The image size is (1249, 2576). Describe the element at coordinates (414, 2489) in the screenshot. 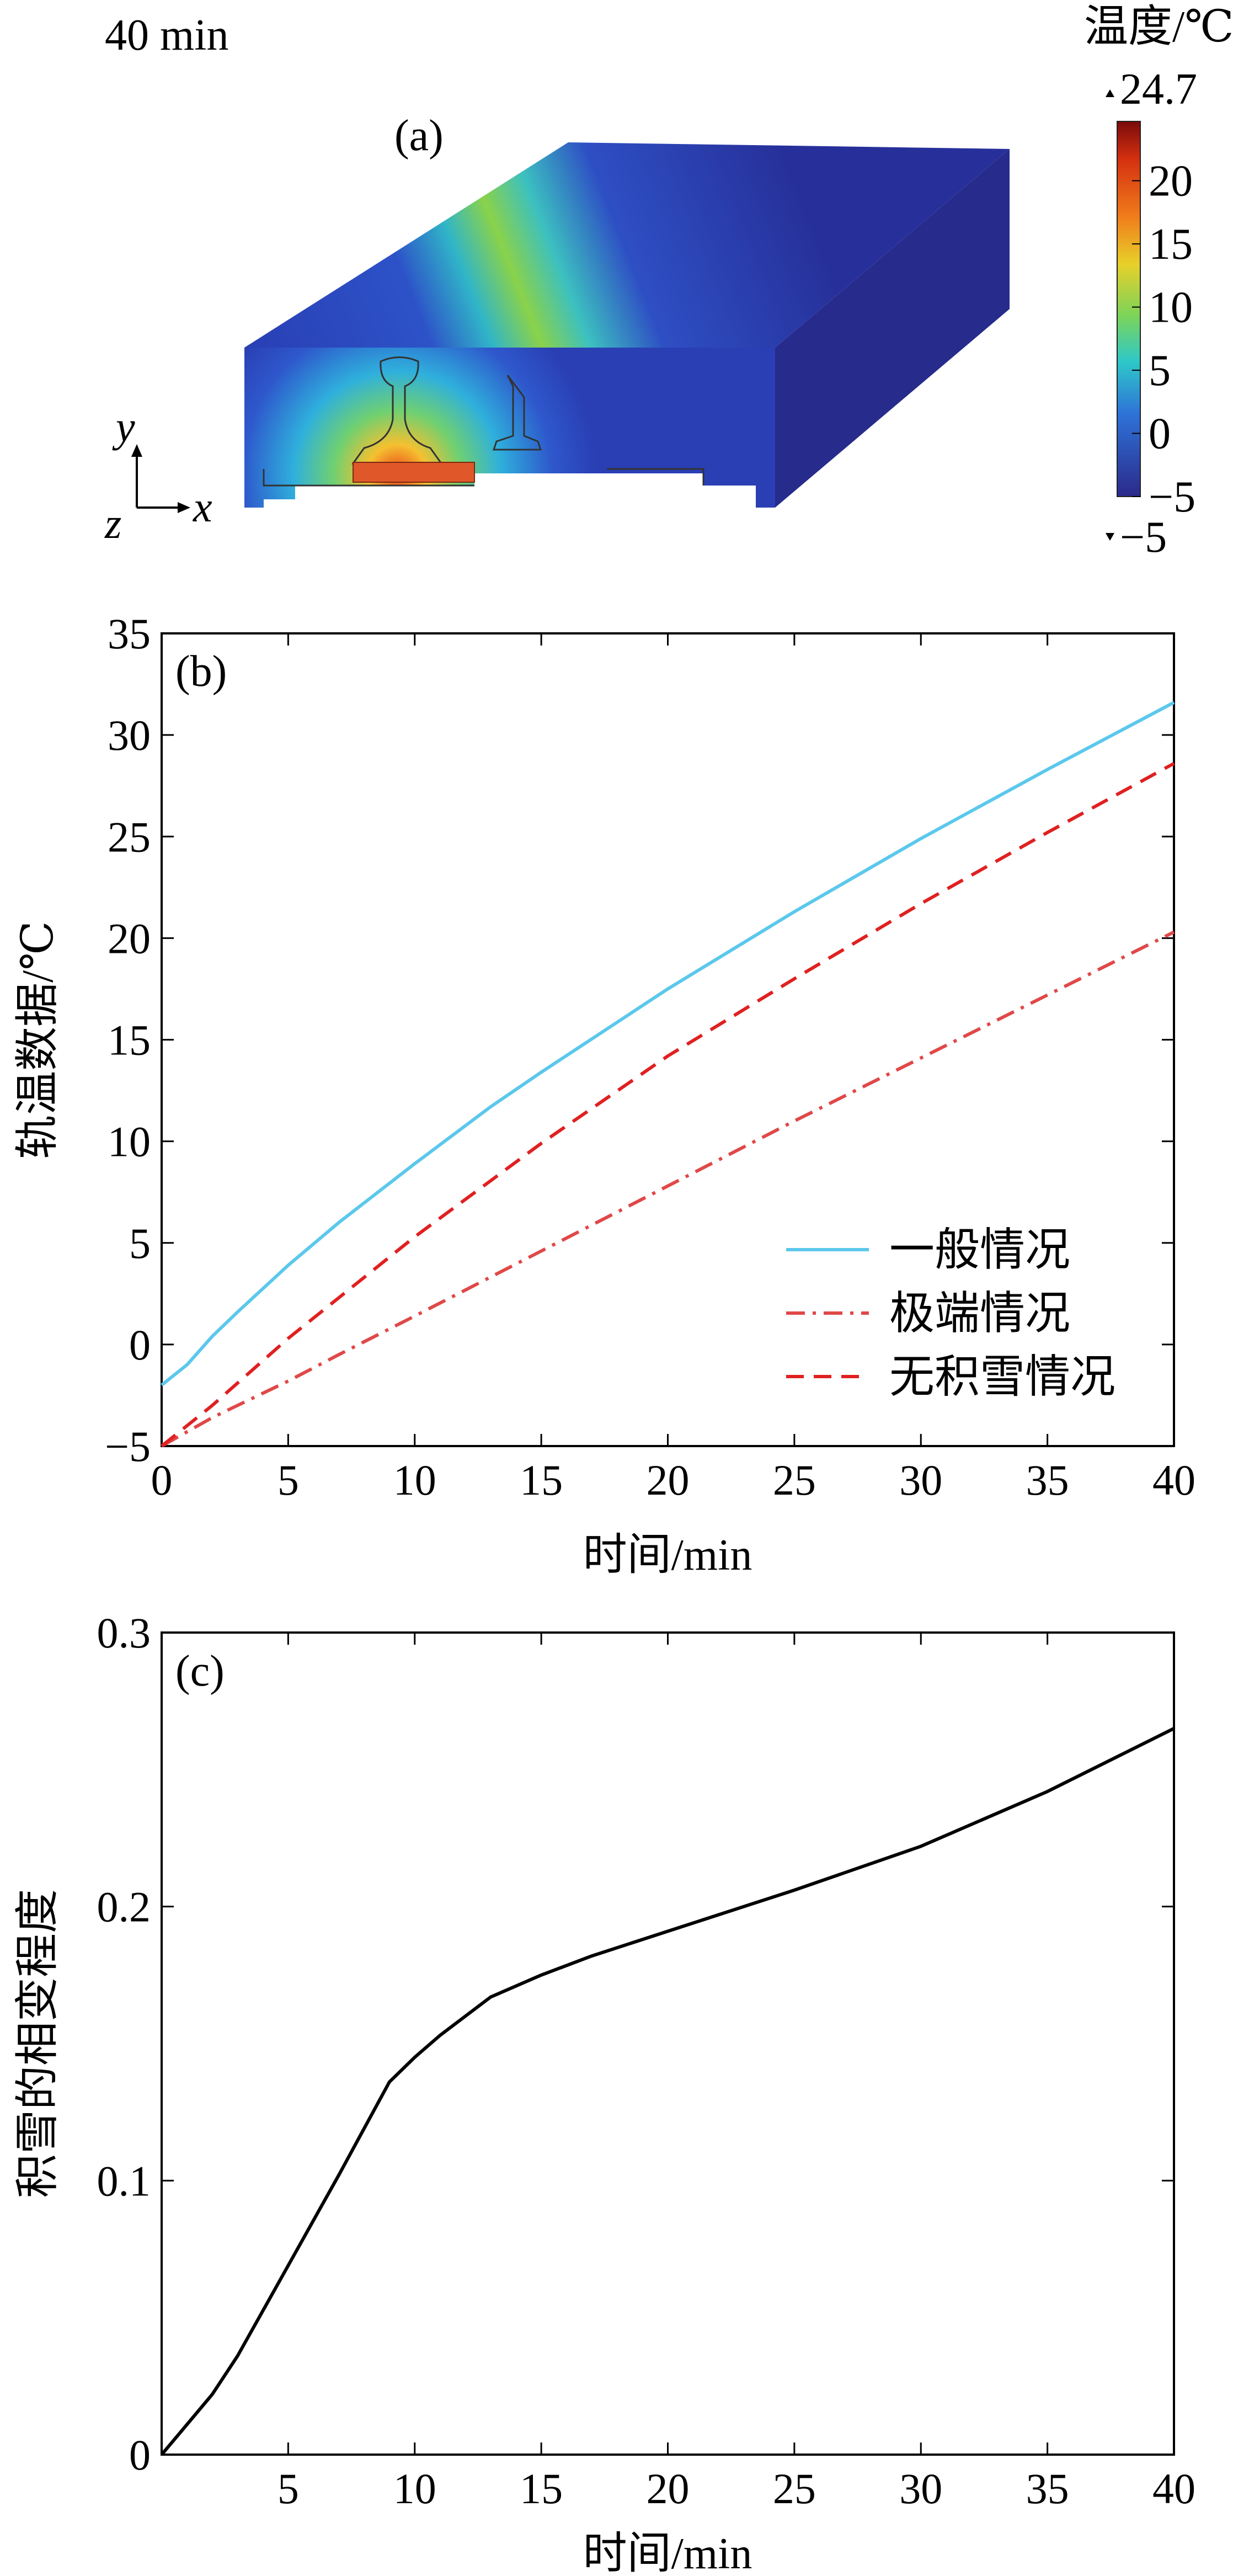

I see `chart-c-xtick-label: 10` at that location.